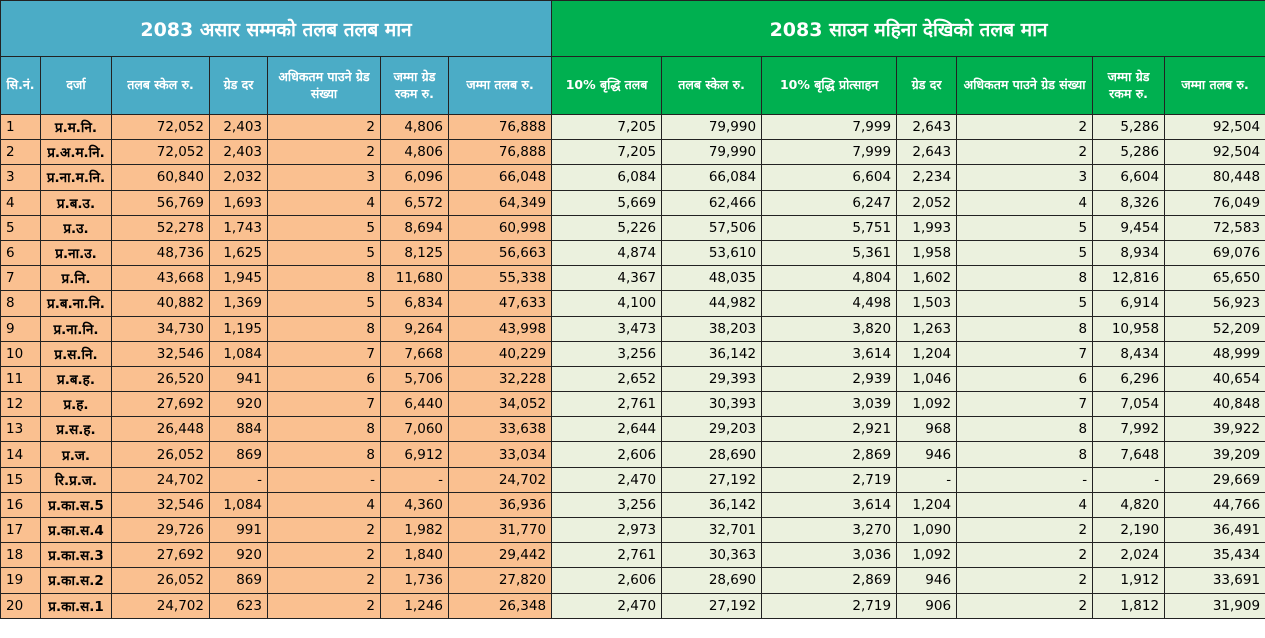  I want to click on cell-old-max-grades: 3, so click(324, 177).